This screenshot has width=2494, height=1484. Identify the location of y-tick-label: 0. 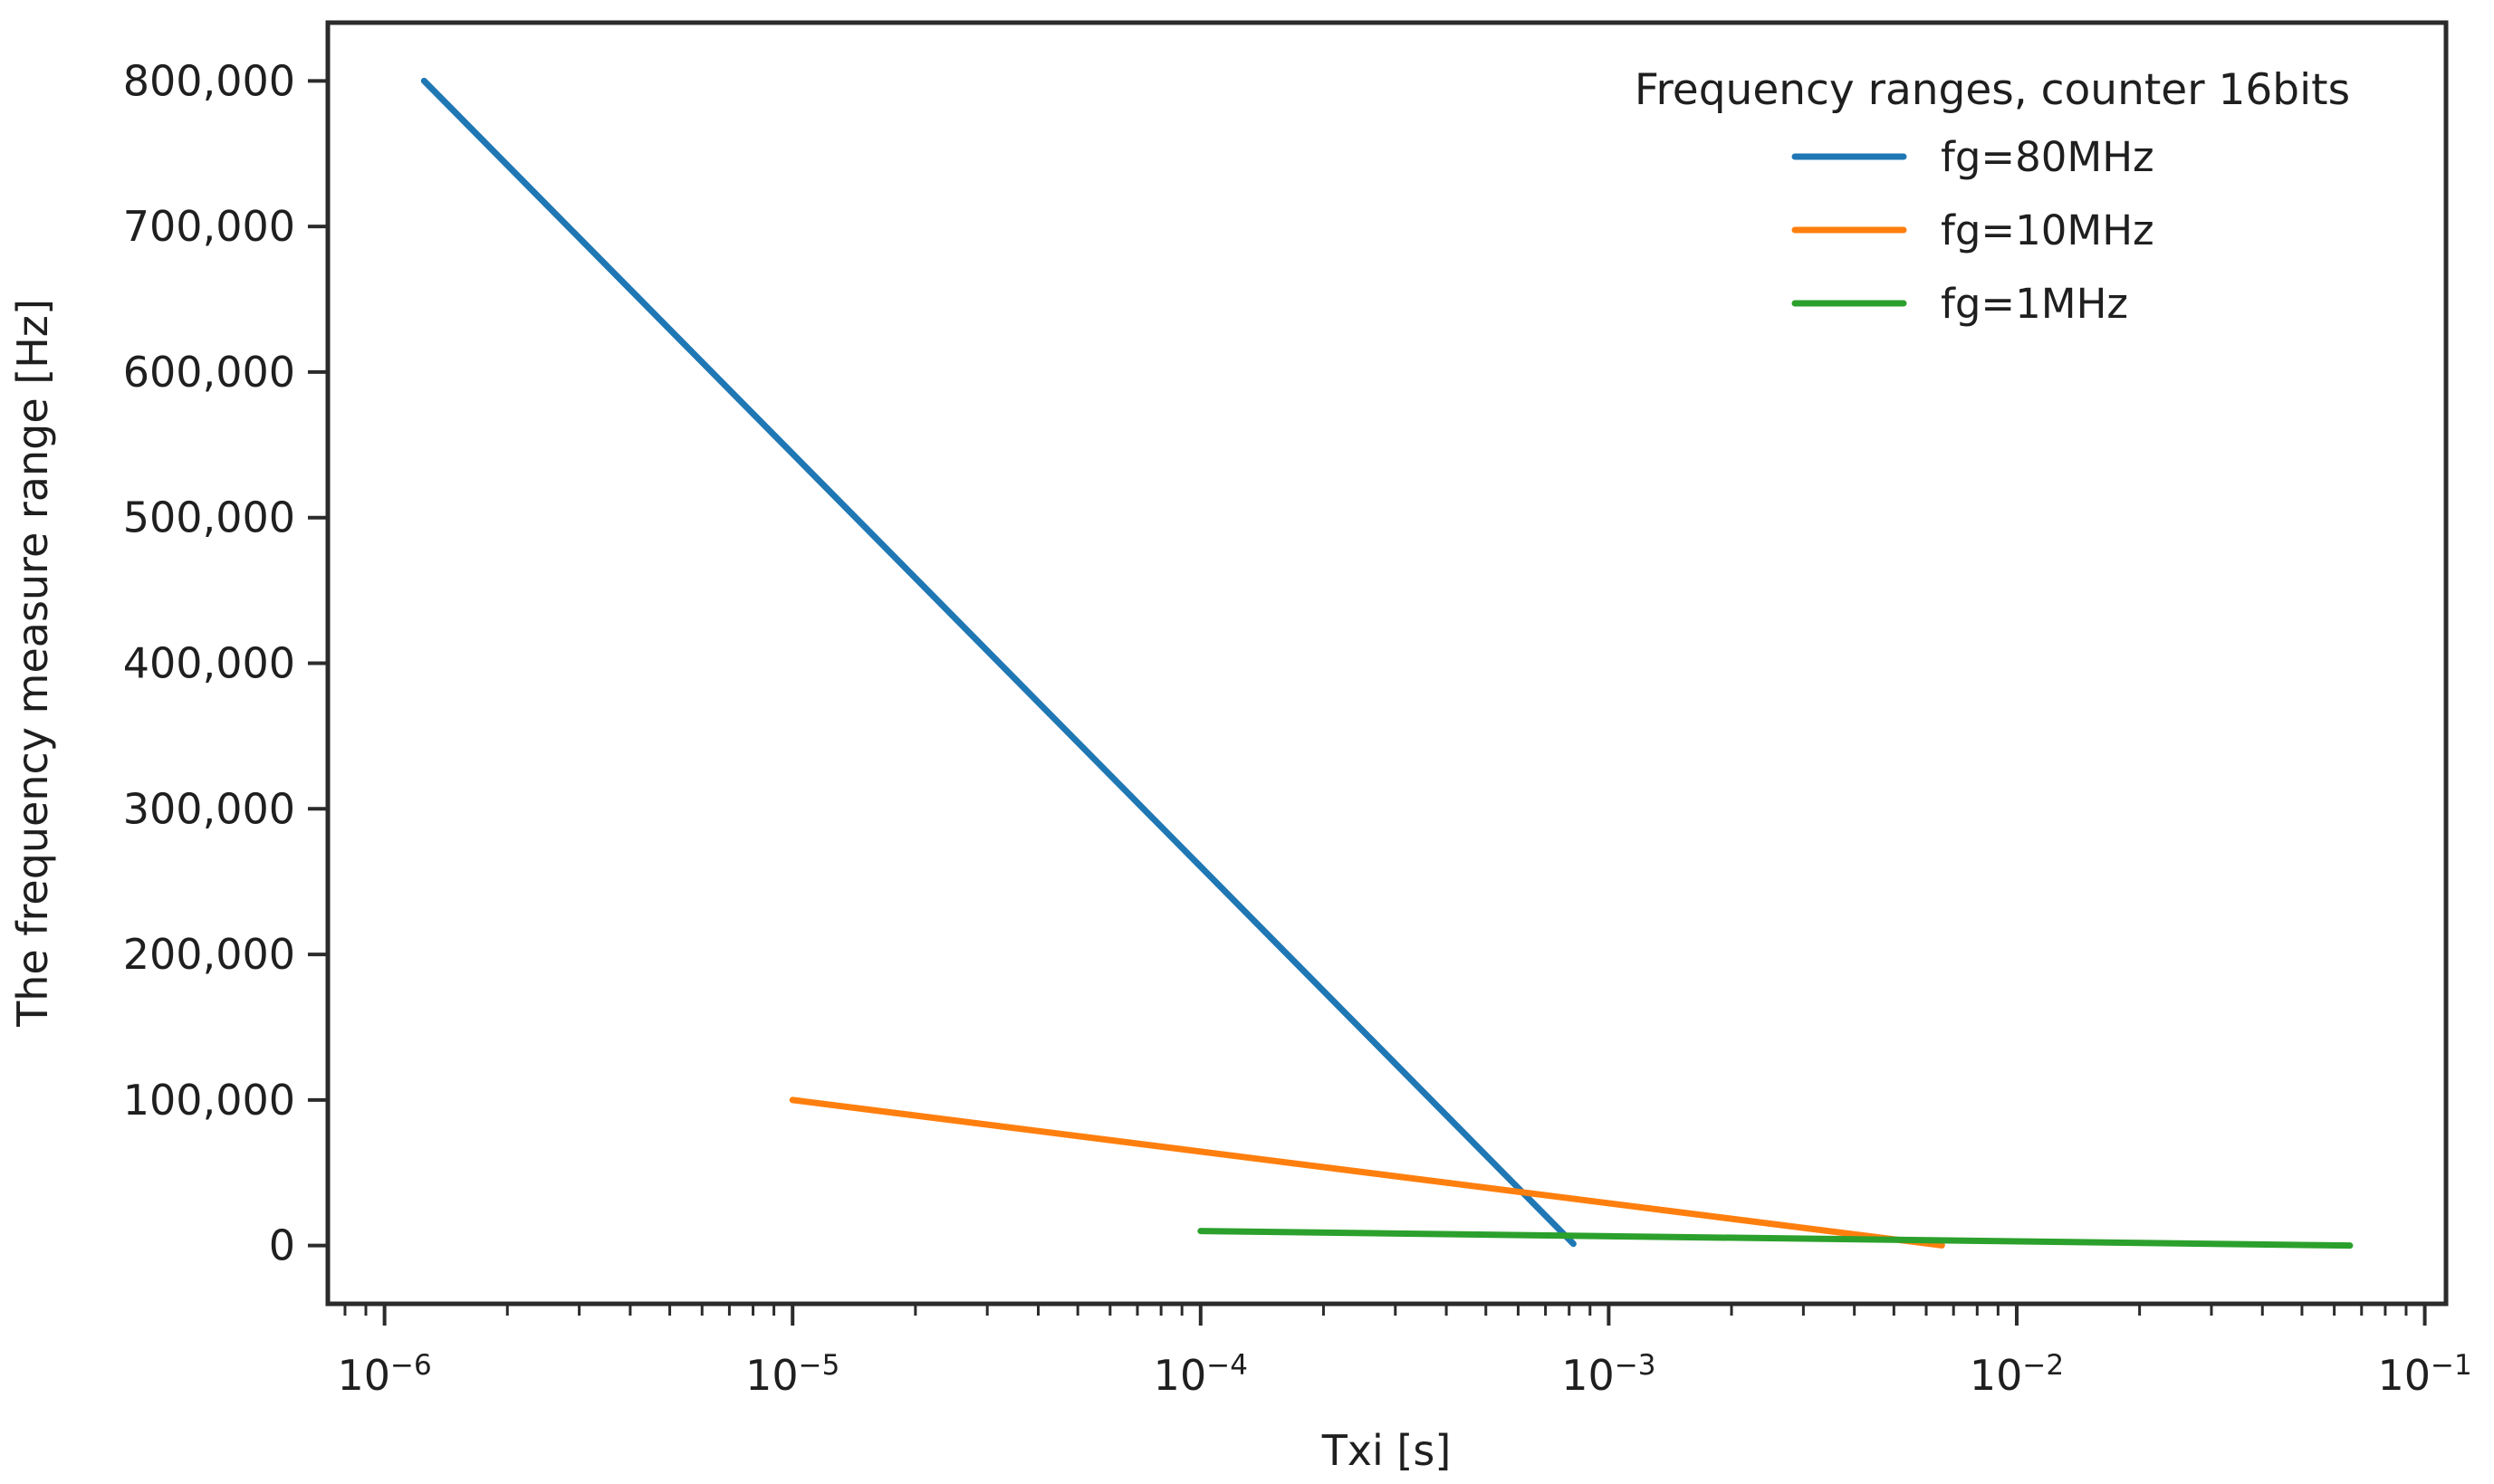
(282, 1245).